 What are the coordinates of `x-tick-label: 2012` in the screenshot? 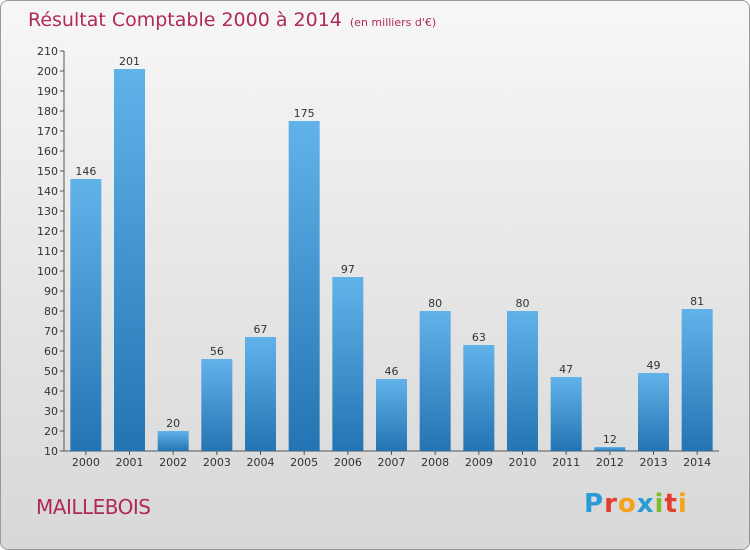 It's located at (610, 462).